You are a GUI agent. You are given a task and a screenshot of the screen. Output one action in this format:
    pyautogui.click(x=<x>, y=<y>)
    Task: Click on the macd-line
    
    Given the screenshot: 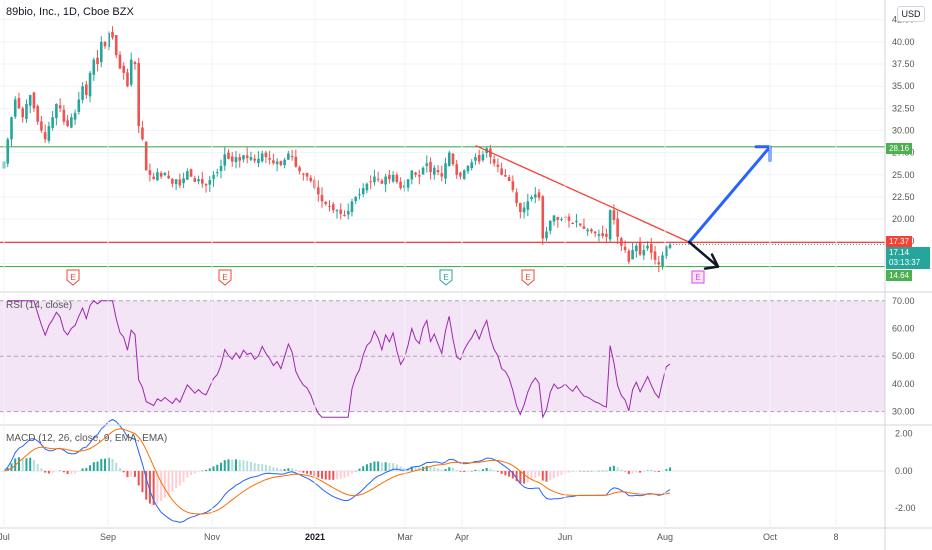 What is the action you would take?
    pyautogui.click(x=337, y=470)
    